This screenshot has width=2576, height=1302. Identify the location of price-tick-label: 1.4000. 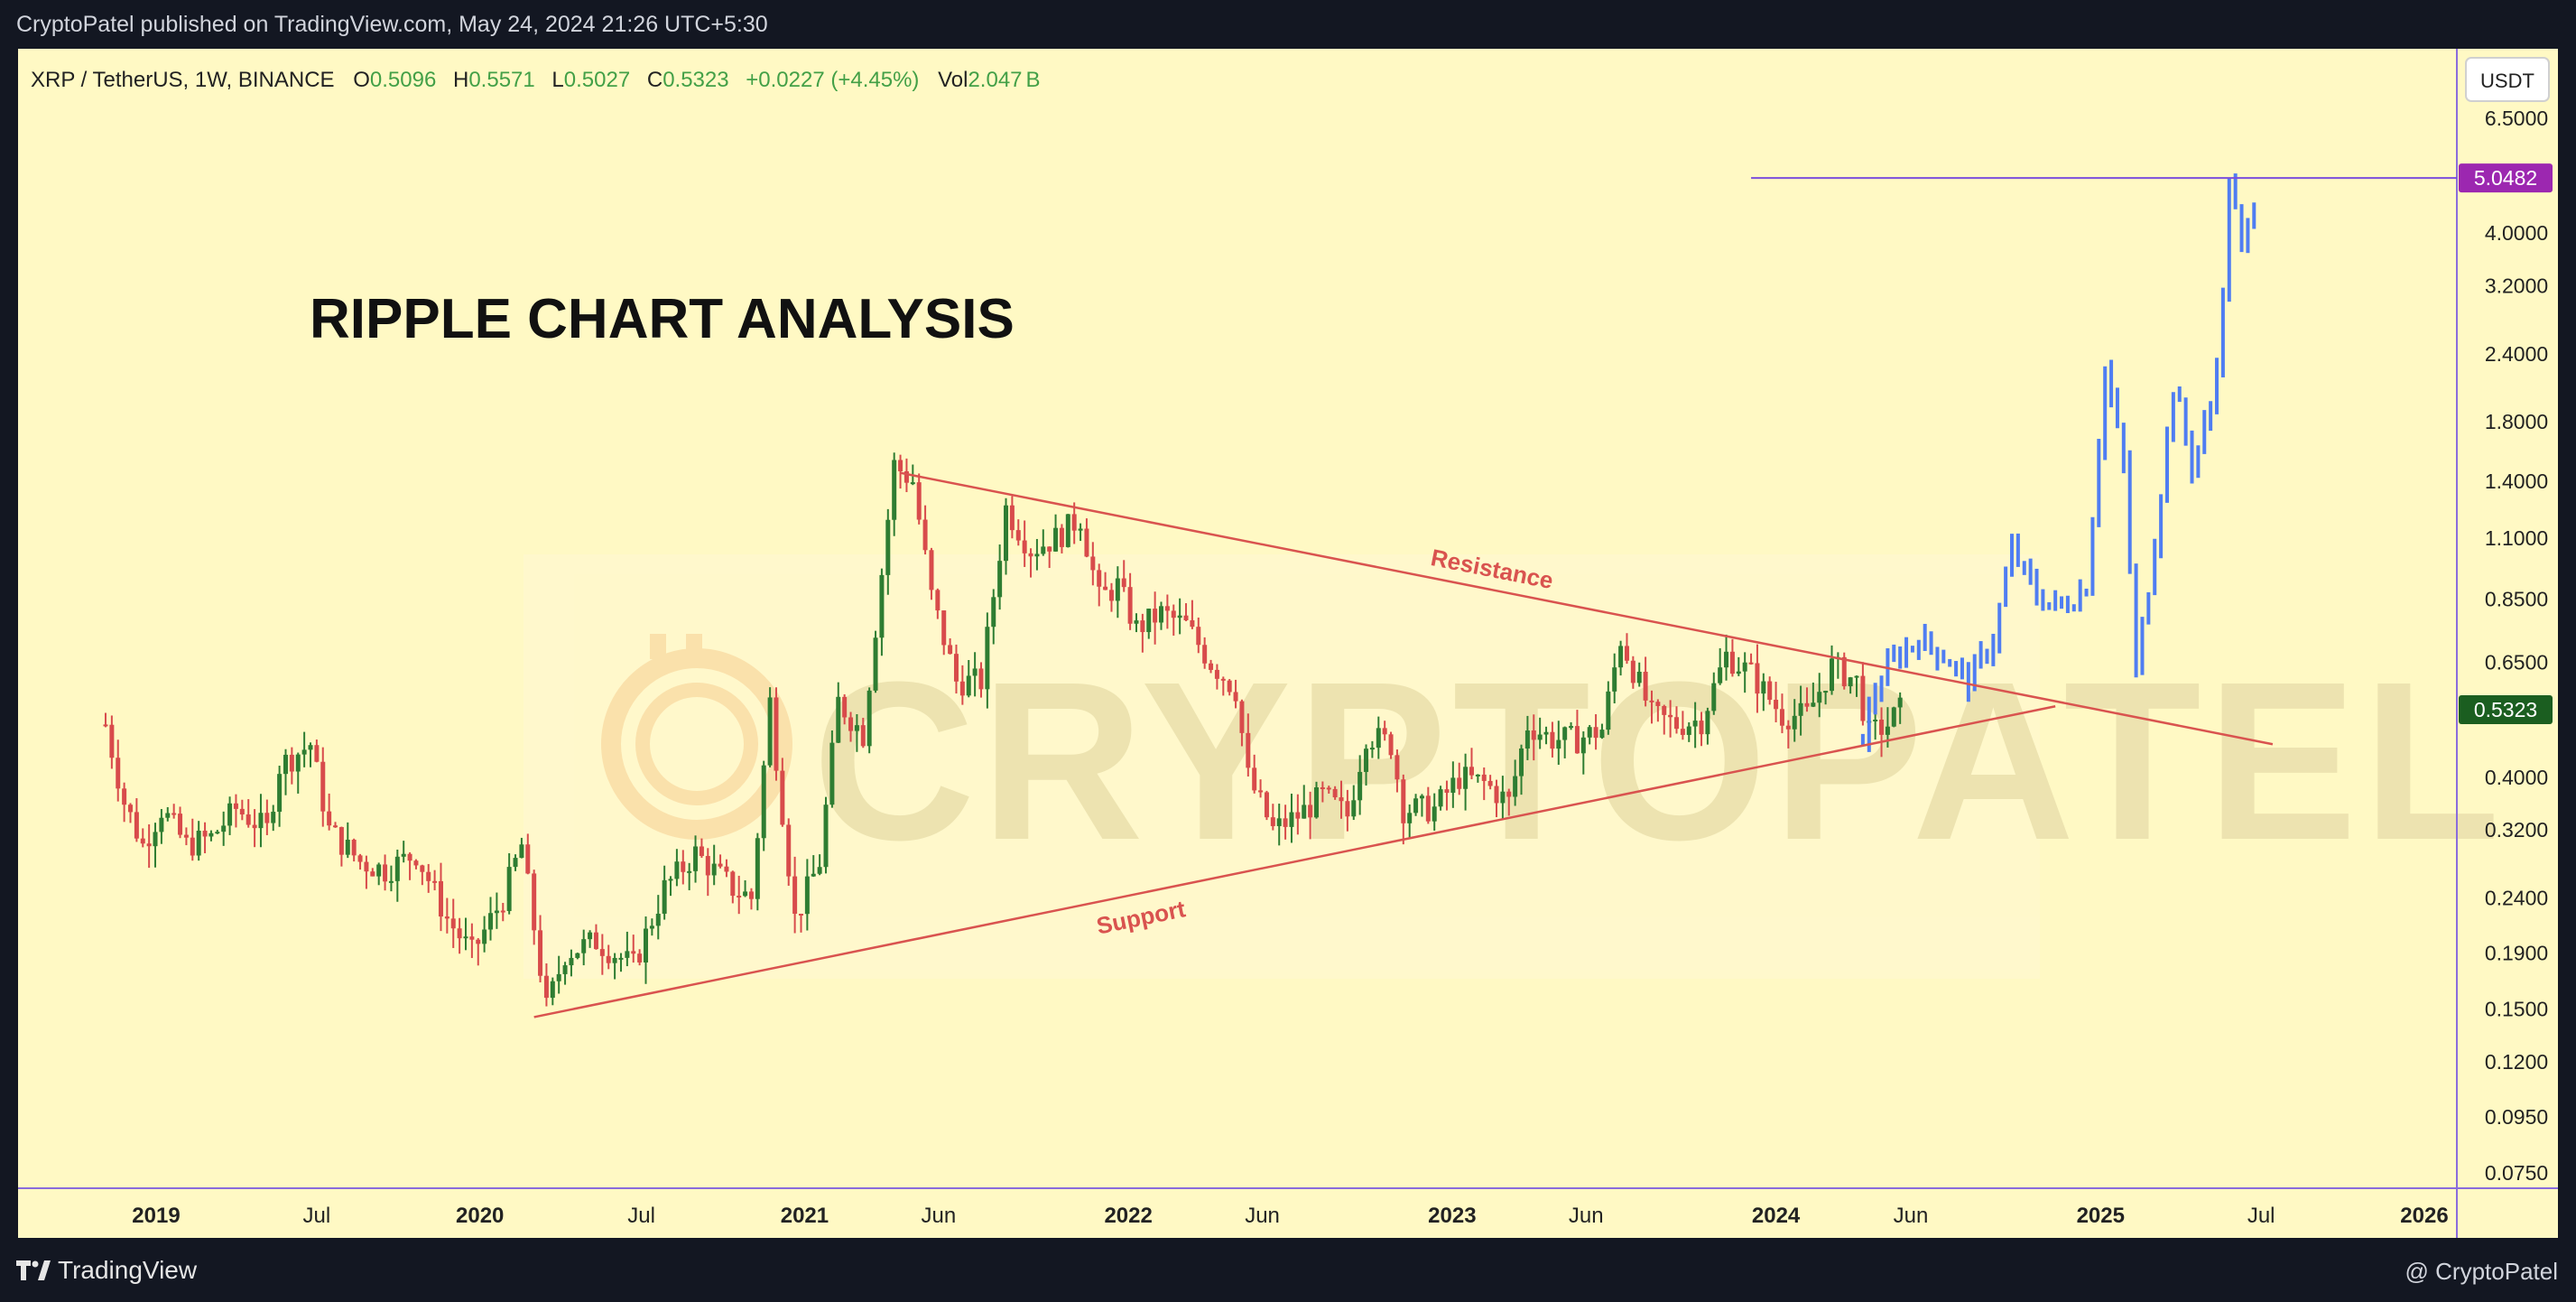
(2516, 481).